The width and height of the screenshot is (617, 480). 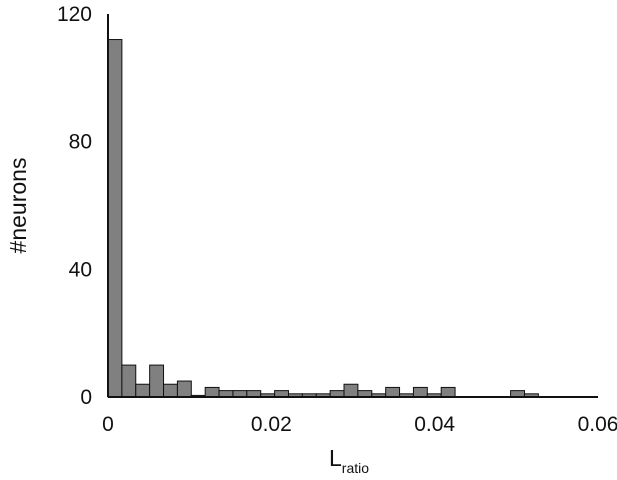 I want to click on y-axis-title: #neurons, so click(x=18, y=206).